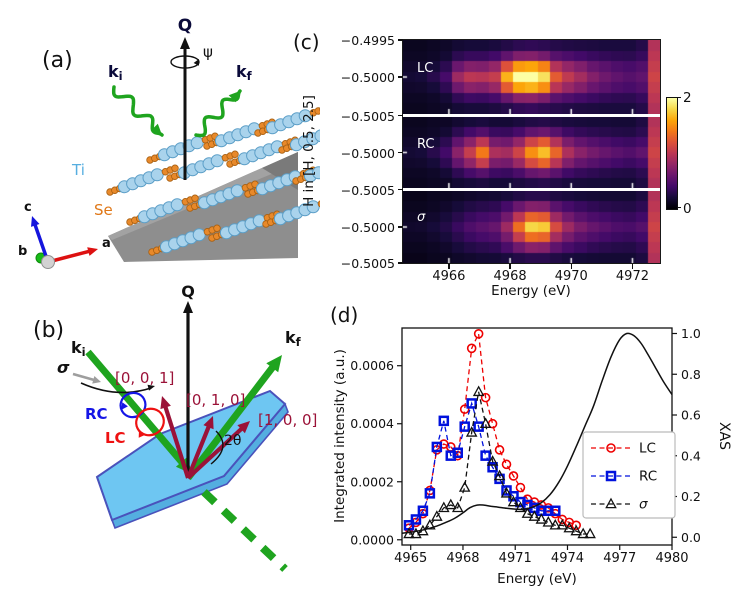  Describe the element at coordinates (531, 151) in the screenshot. I see `heatmap-plot-area: LC RC σ` at that location.